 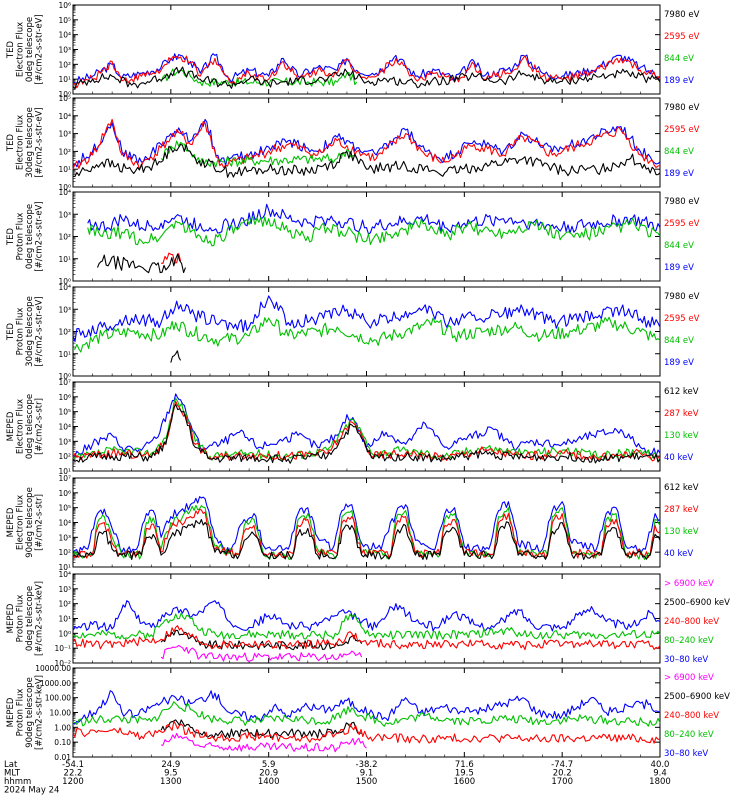 I want to click on orbit-row-label: Lat, so click(x=11, y=765).